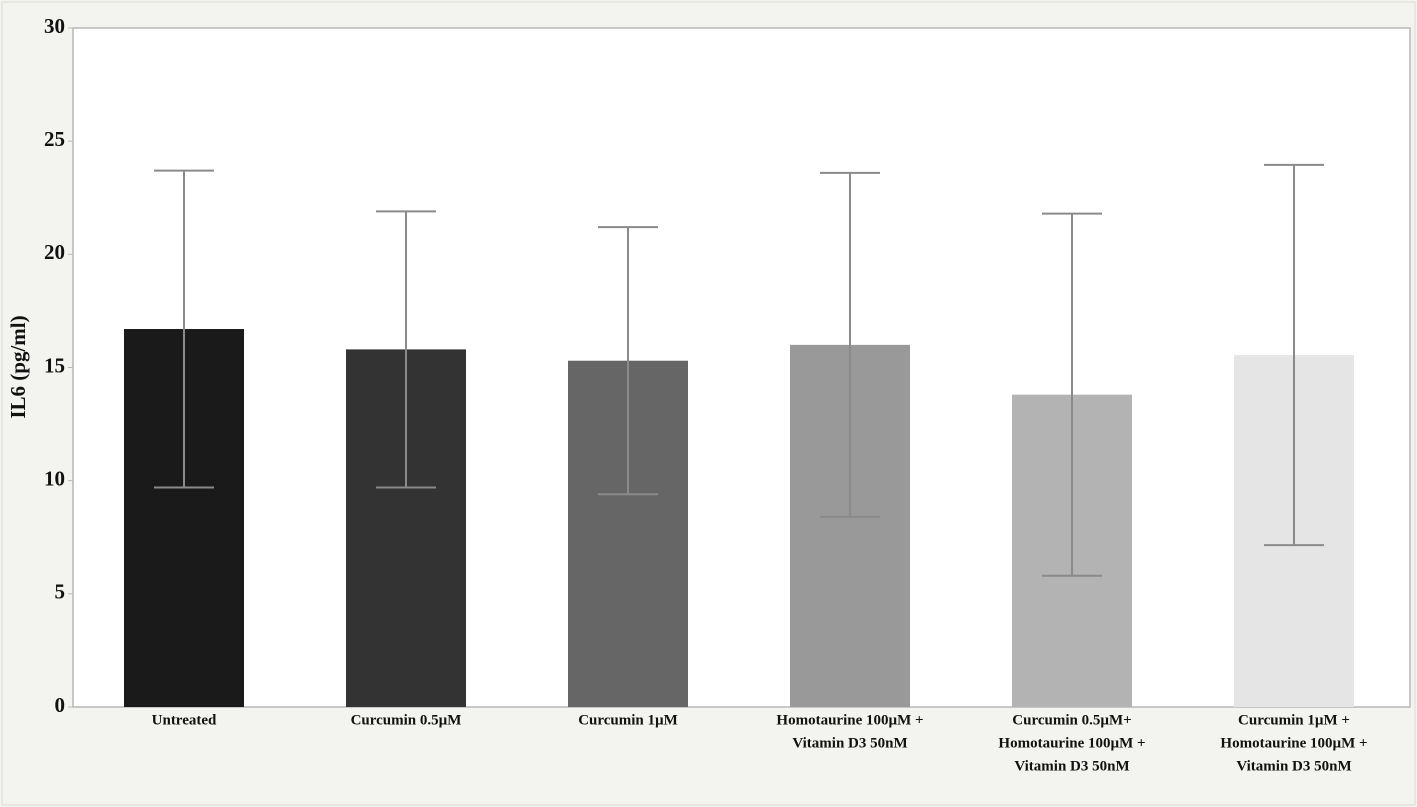  I want to click on y-tick-label: 5, so click(60, 592).